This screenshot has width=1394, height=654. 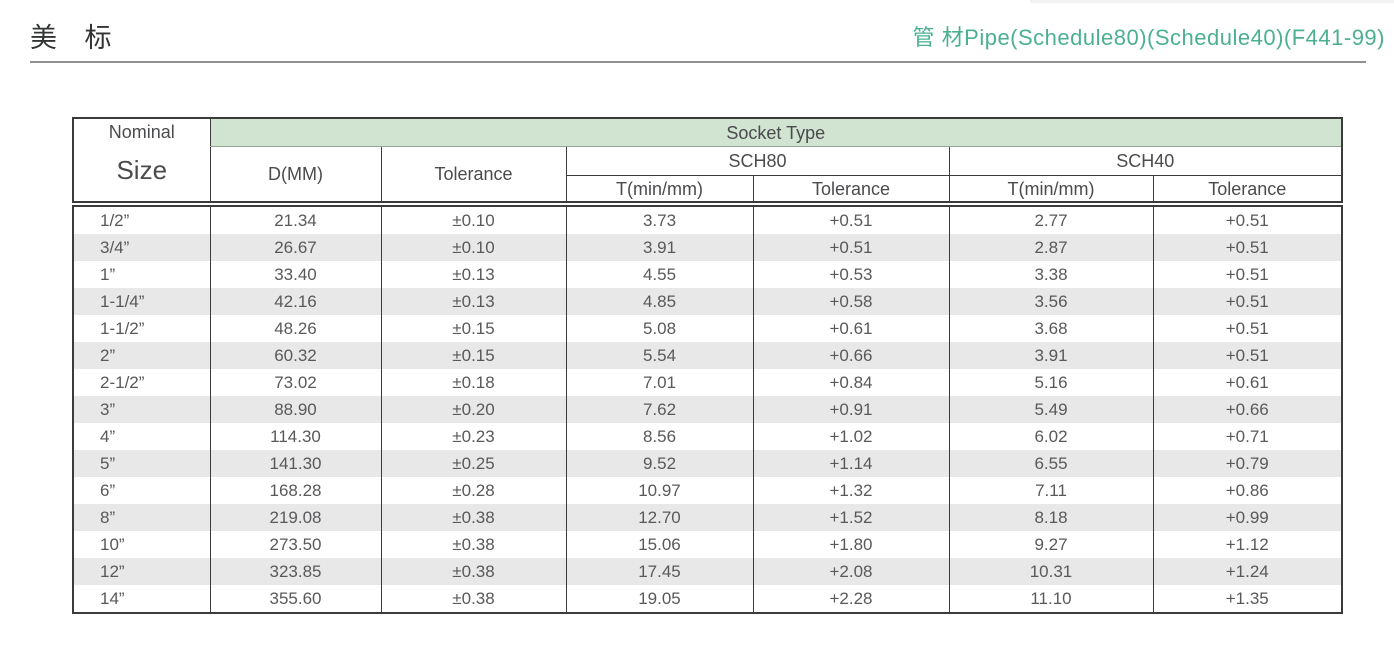 I want to click on value-cell: 19.05, so click(x=659, y=599).